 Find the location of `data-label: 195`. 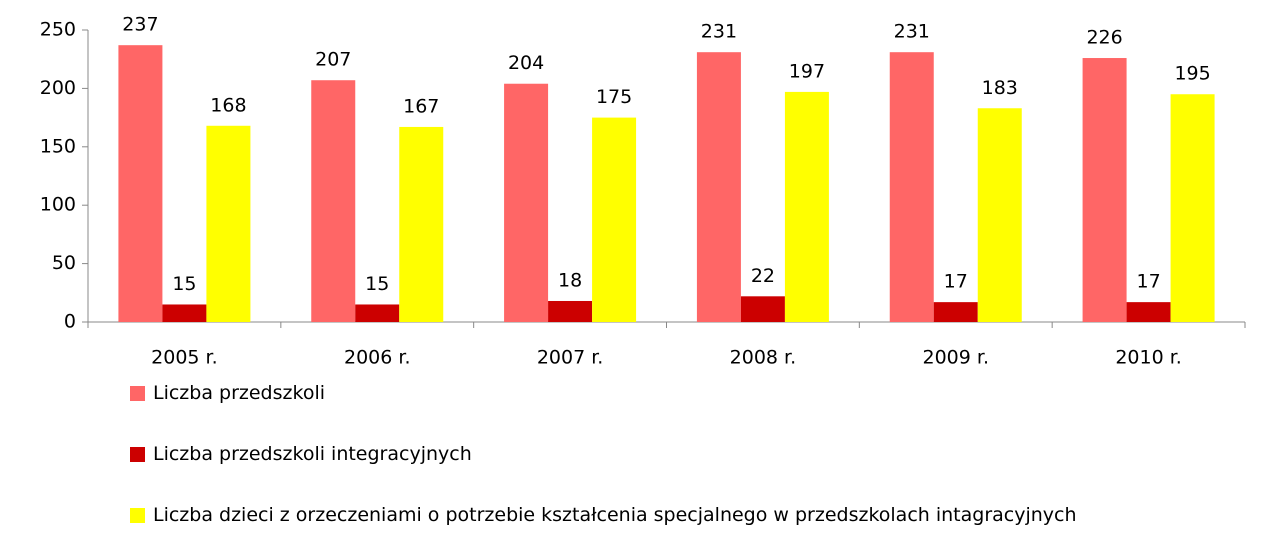

data-label: 195 is located at coordinates (1192, 74).